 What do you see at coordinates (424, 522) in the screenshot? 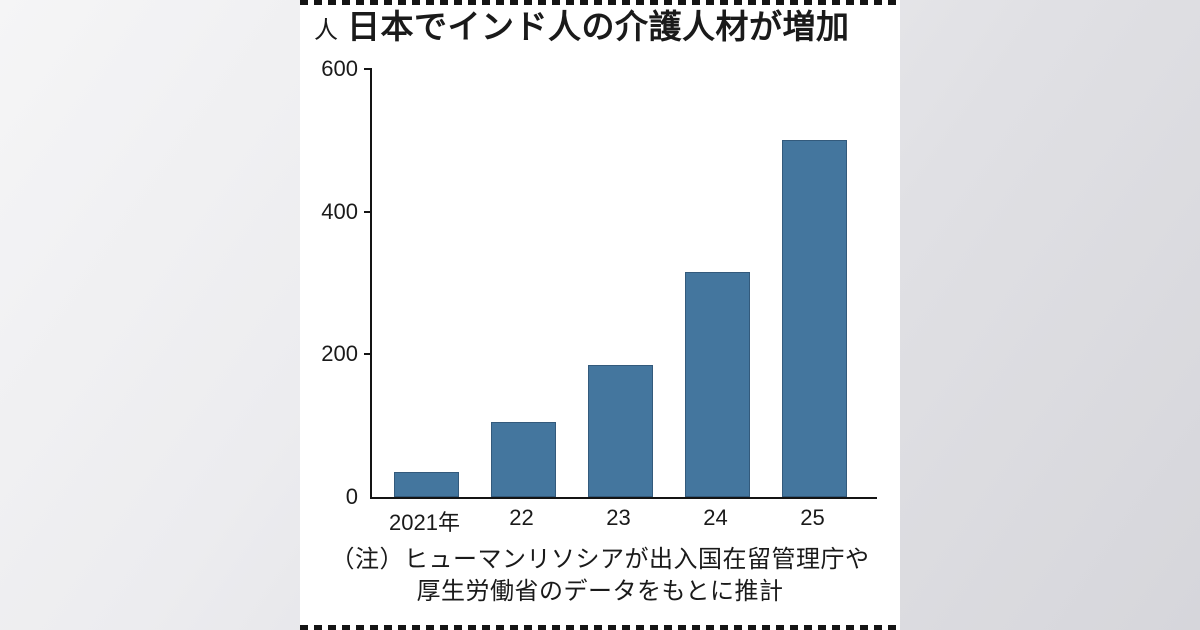
I see `x-tick-label-2021年: 2021年` at bounding box center [424, 522].